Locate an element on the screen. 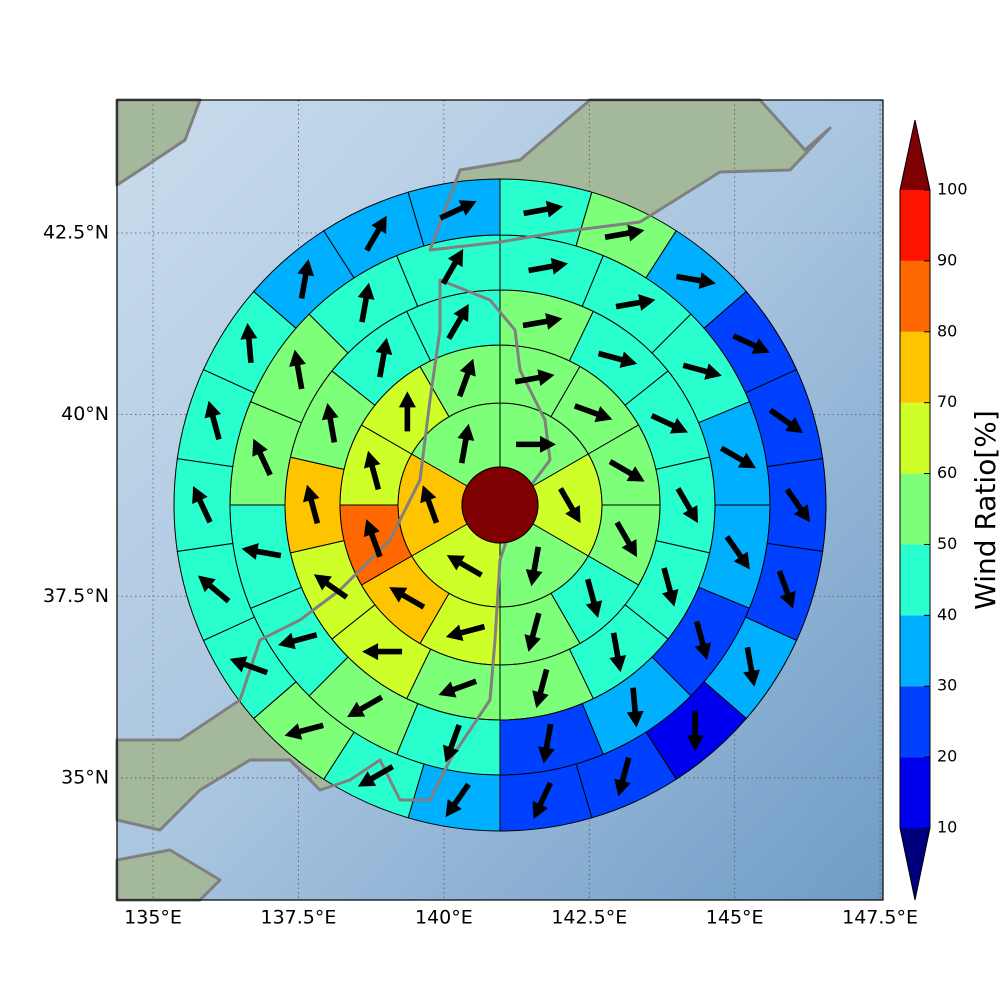  y-tick-label: 42.5°N is located at coordinates (76, 232).